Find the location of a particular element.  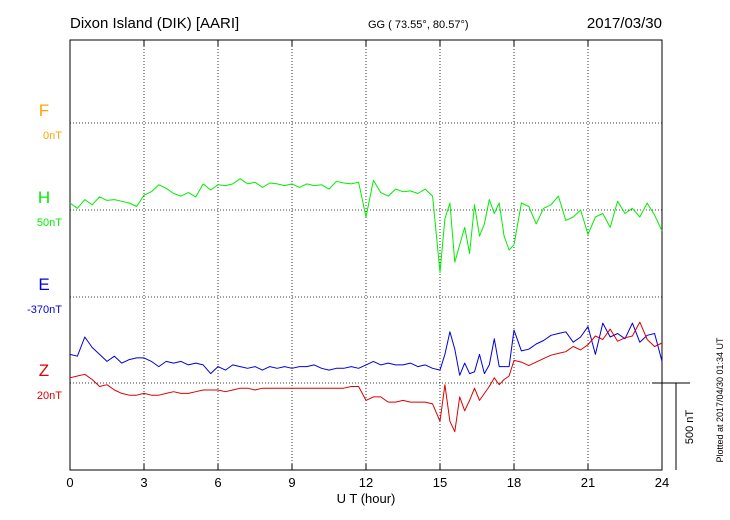

x-tick-label-12: 12 is located at coordinates (366, 482).